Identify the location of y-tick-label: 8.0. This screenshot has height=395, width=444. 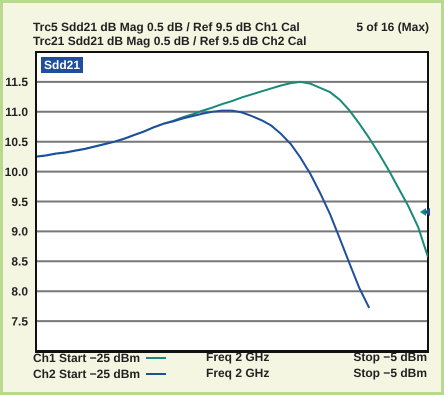
(19, 291).